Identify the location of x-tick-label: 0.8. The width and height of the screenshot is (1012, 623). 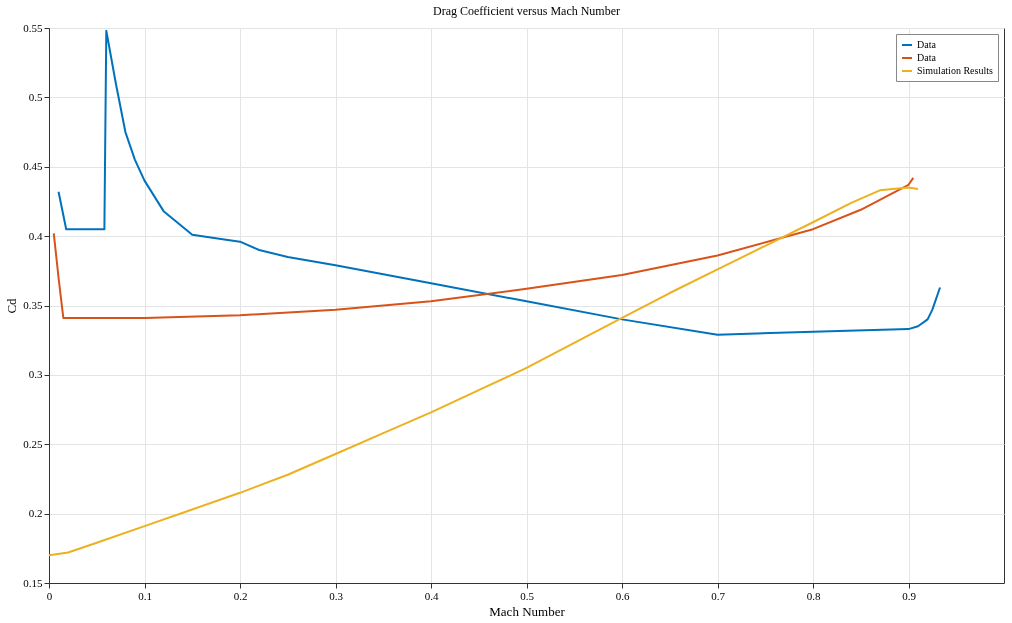
(813, 595).